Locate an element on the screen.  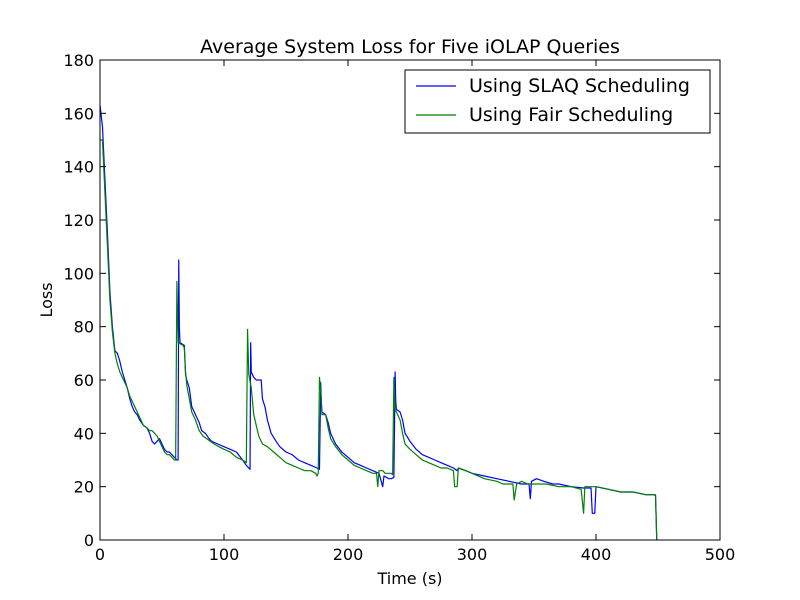
y-tick-label: 80 is located at coordinates (84, 327).